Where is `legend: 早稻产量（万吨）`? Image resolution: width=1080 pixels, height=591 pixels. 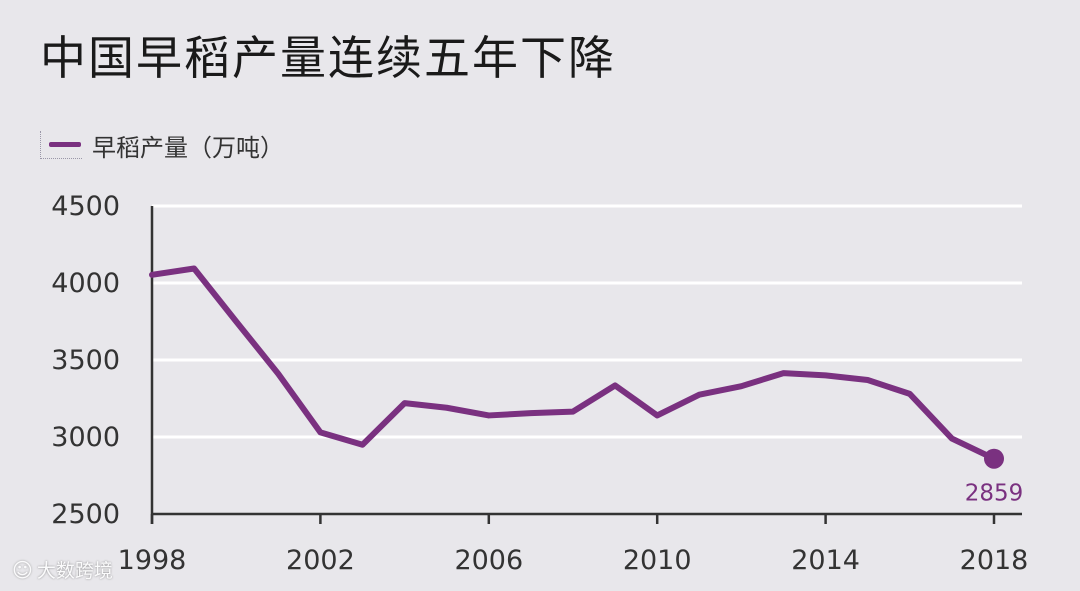 legend: 早稻产量（万吨） is located at coordinates (162, 145).